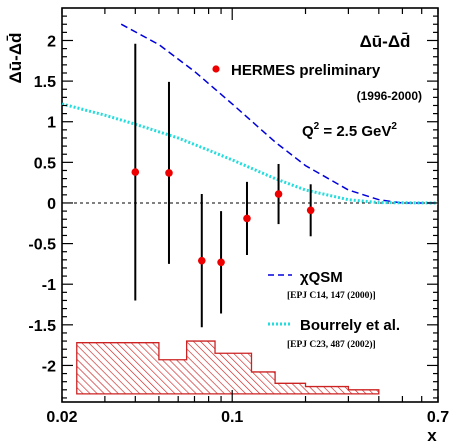 This screenshot has width=451, height=444. I want to click on q2-text: Q2 = 2.5 GeV2, so click(349, 130).